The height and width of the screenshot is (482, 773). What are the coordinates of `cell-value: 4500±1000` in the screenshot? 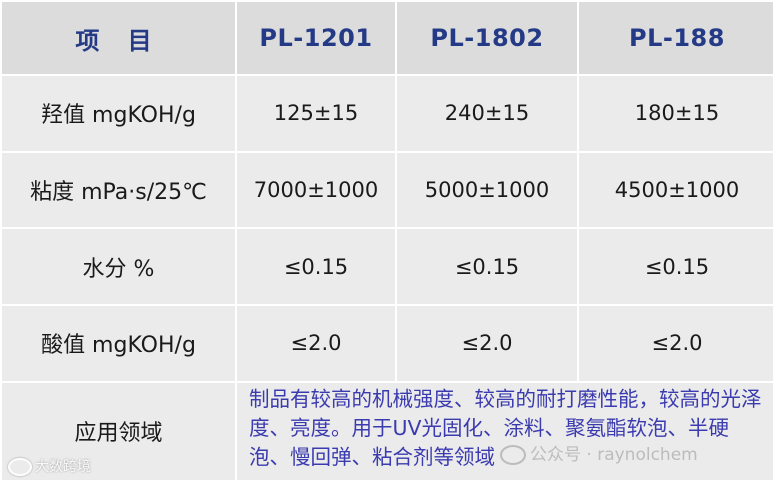 It's located at (676, 190).